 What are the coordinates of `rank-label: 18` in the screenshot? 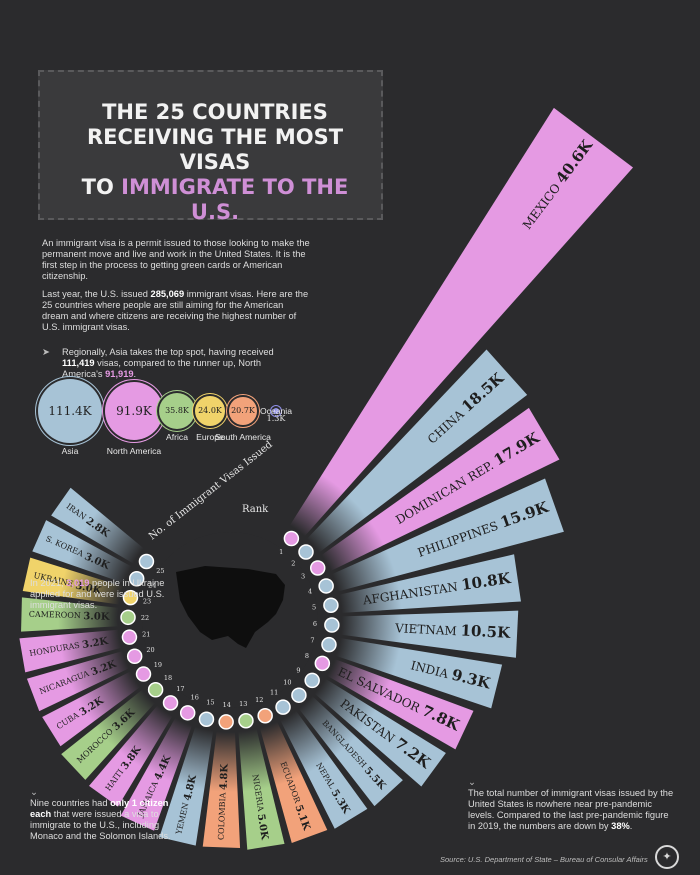 It's located at (168, 678).